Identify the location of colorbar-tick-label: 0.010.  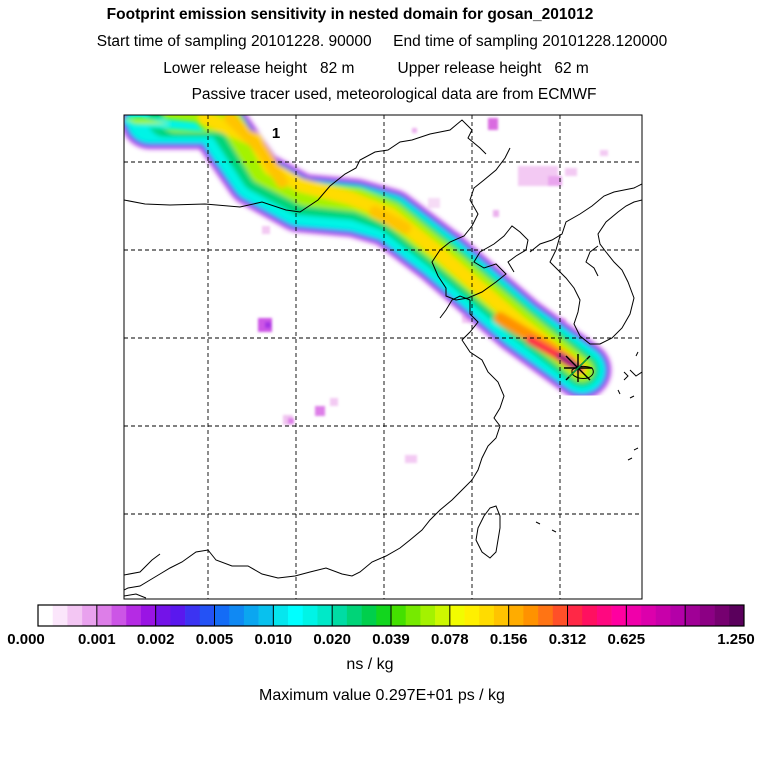
(273, 639).